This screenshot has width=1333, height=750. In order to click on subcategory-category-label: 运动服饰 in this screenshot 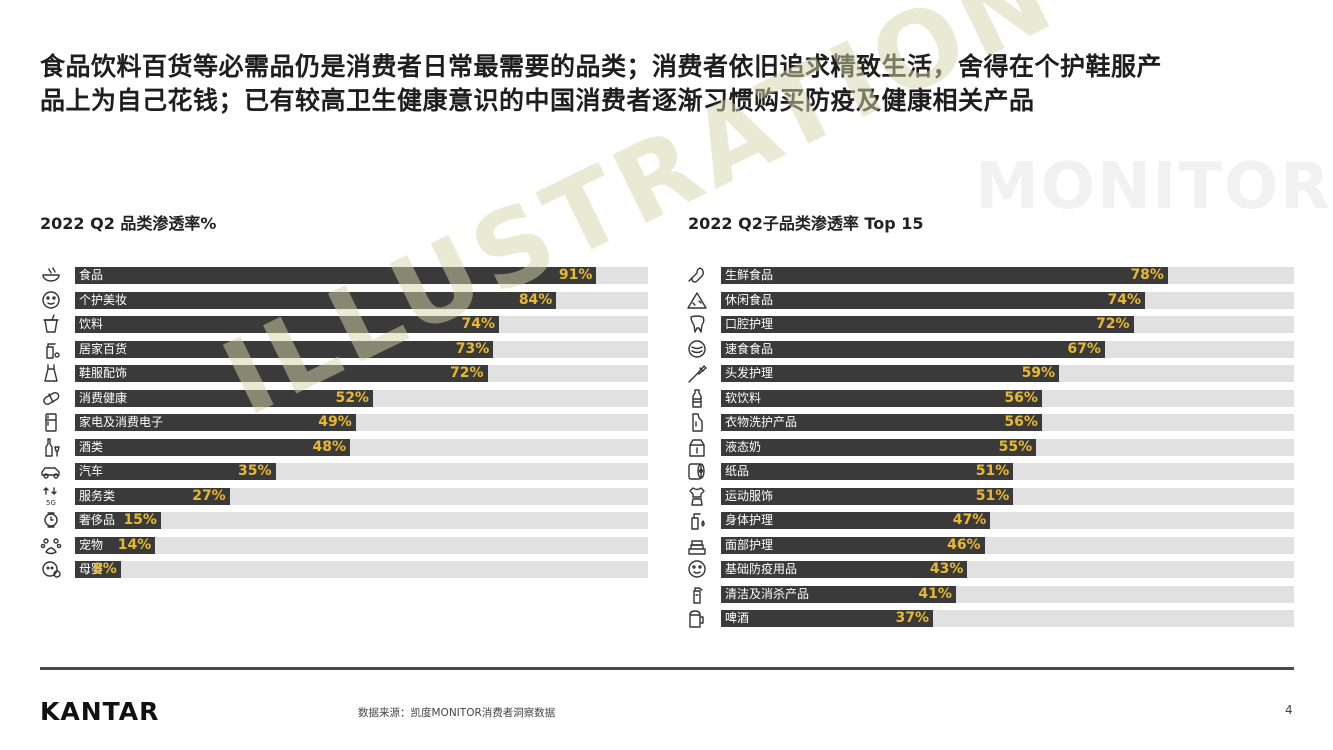, I will do `click(749, 495)`.